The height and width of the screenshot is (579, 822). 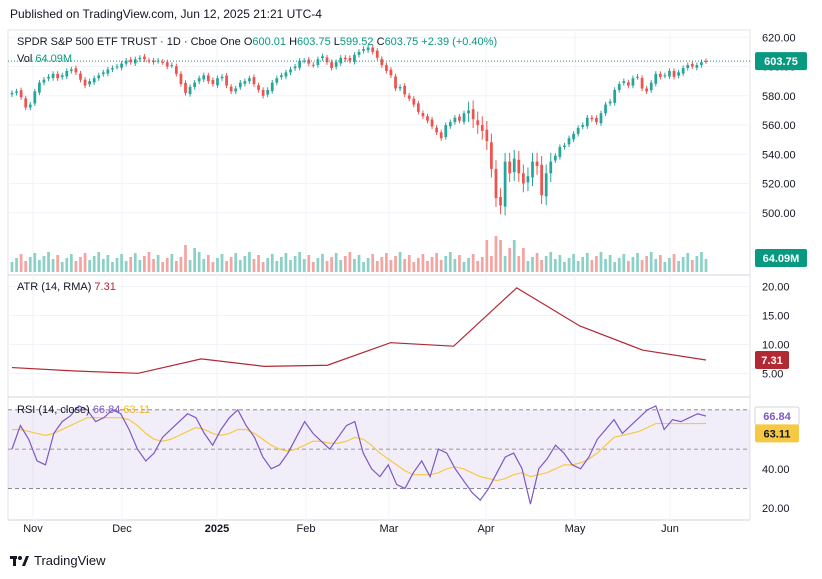 I want to click on price-tick-label: 560.00, so click(x=779, y=126).